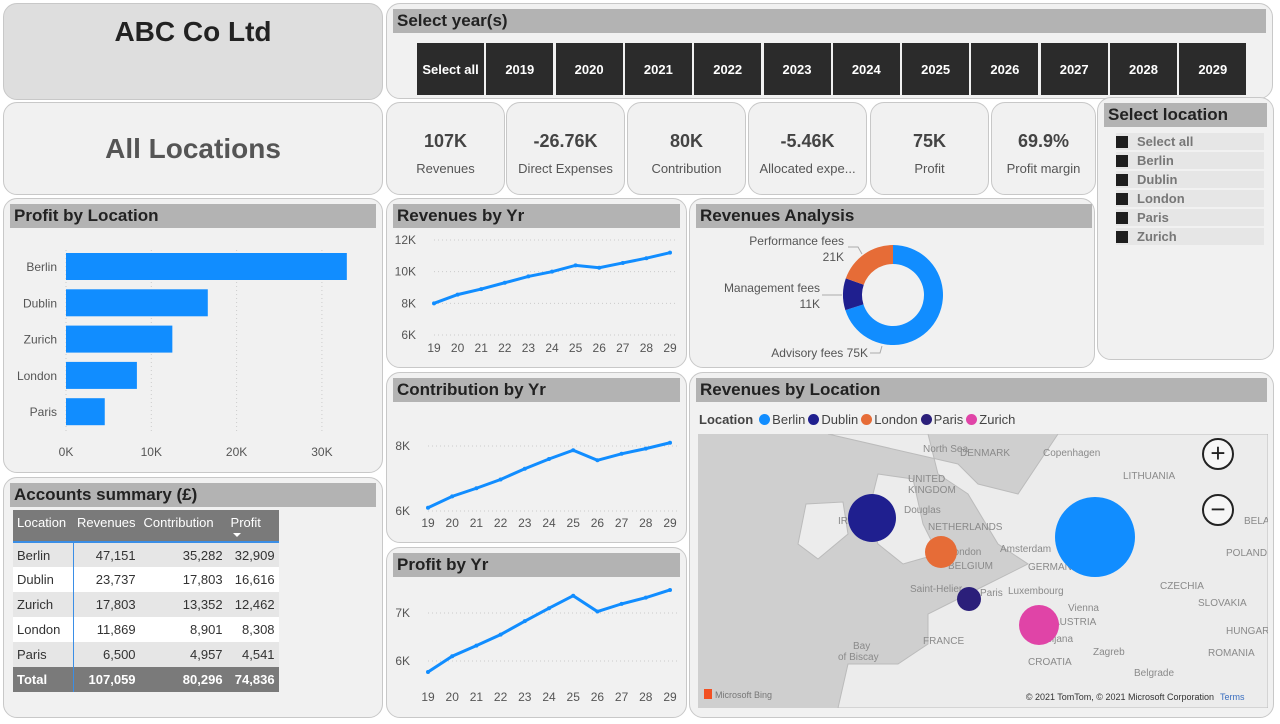 Image resolution: width=1280 pixels, height=724 pixels. Describe the element at coordinates (43, 526) in the screenshot. I see `column-header-location: Location` at that location.